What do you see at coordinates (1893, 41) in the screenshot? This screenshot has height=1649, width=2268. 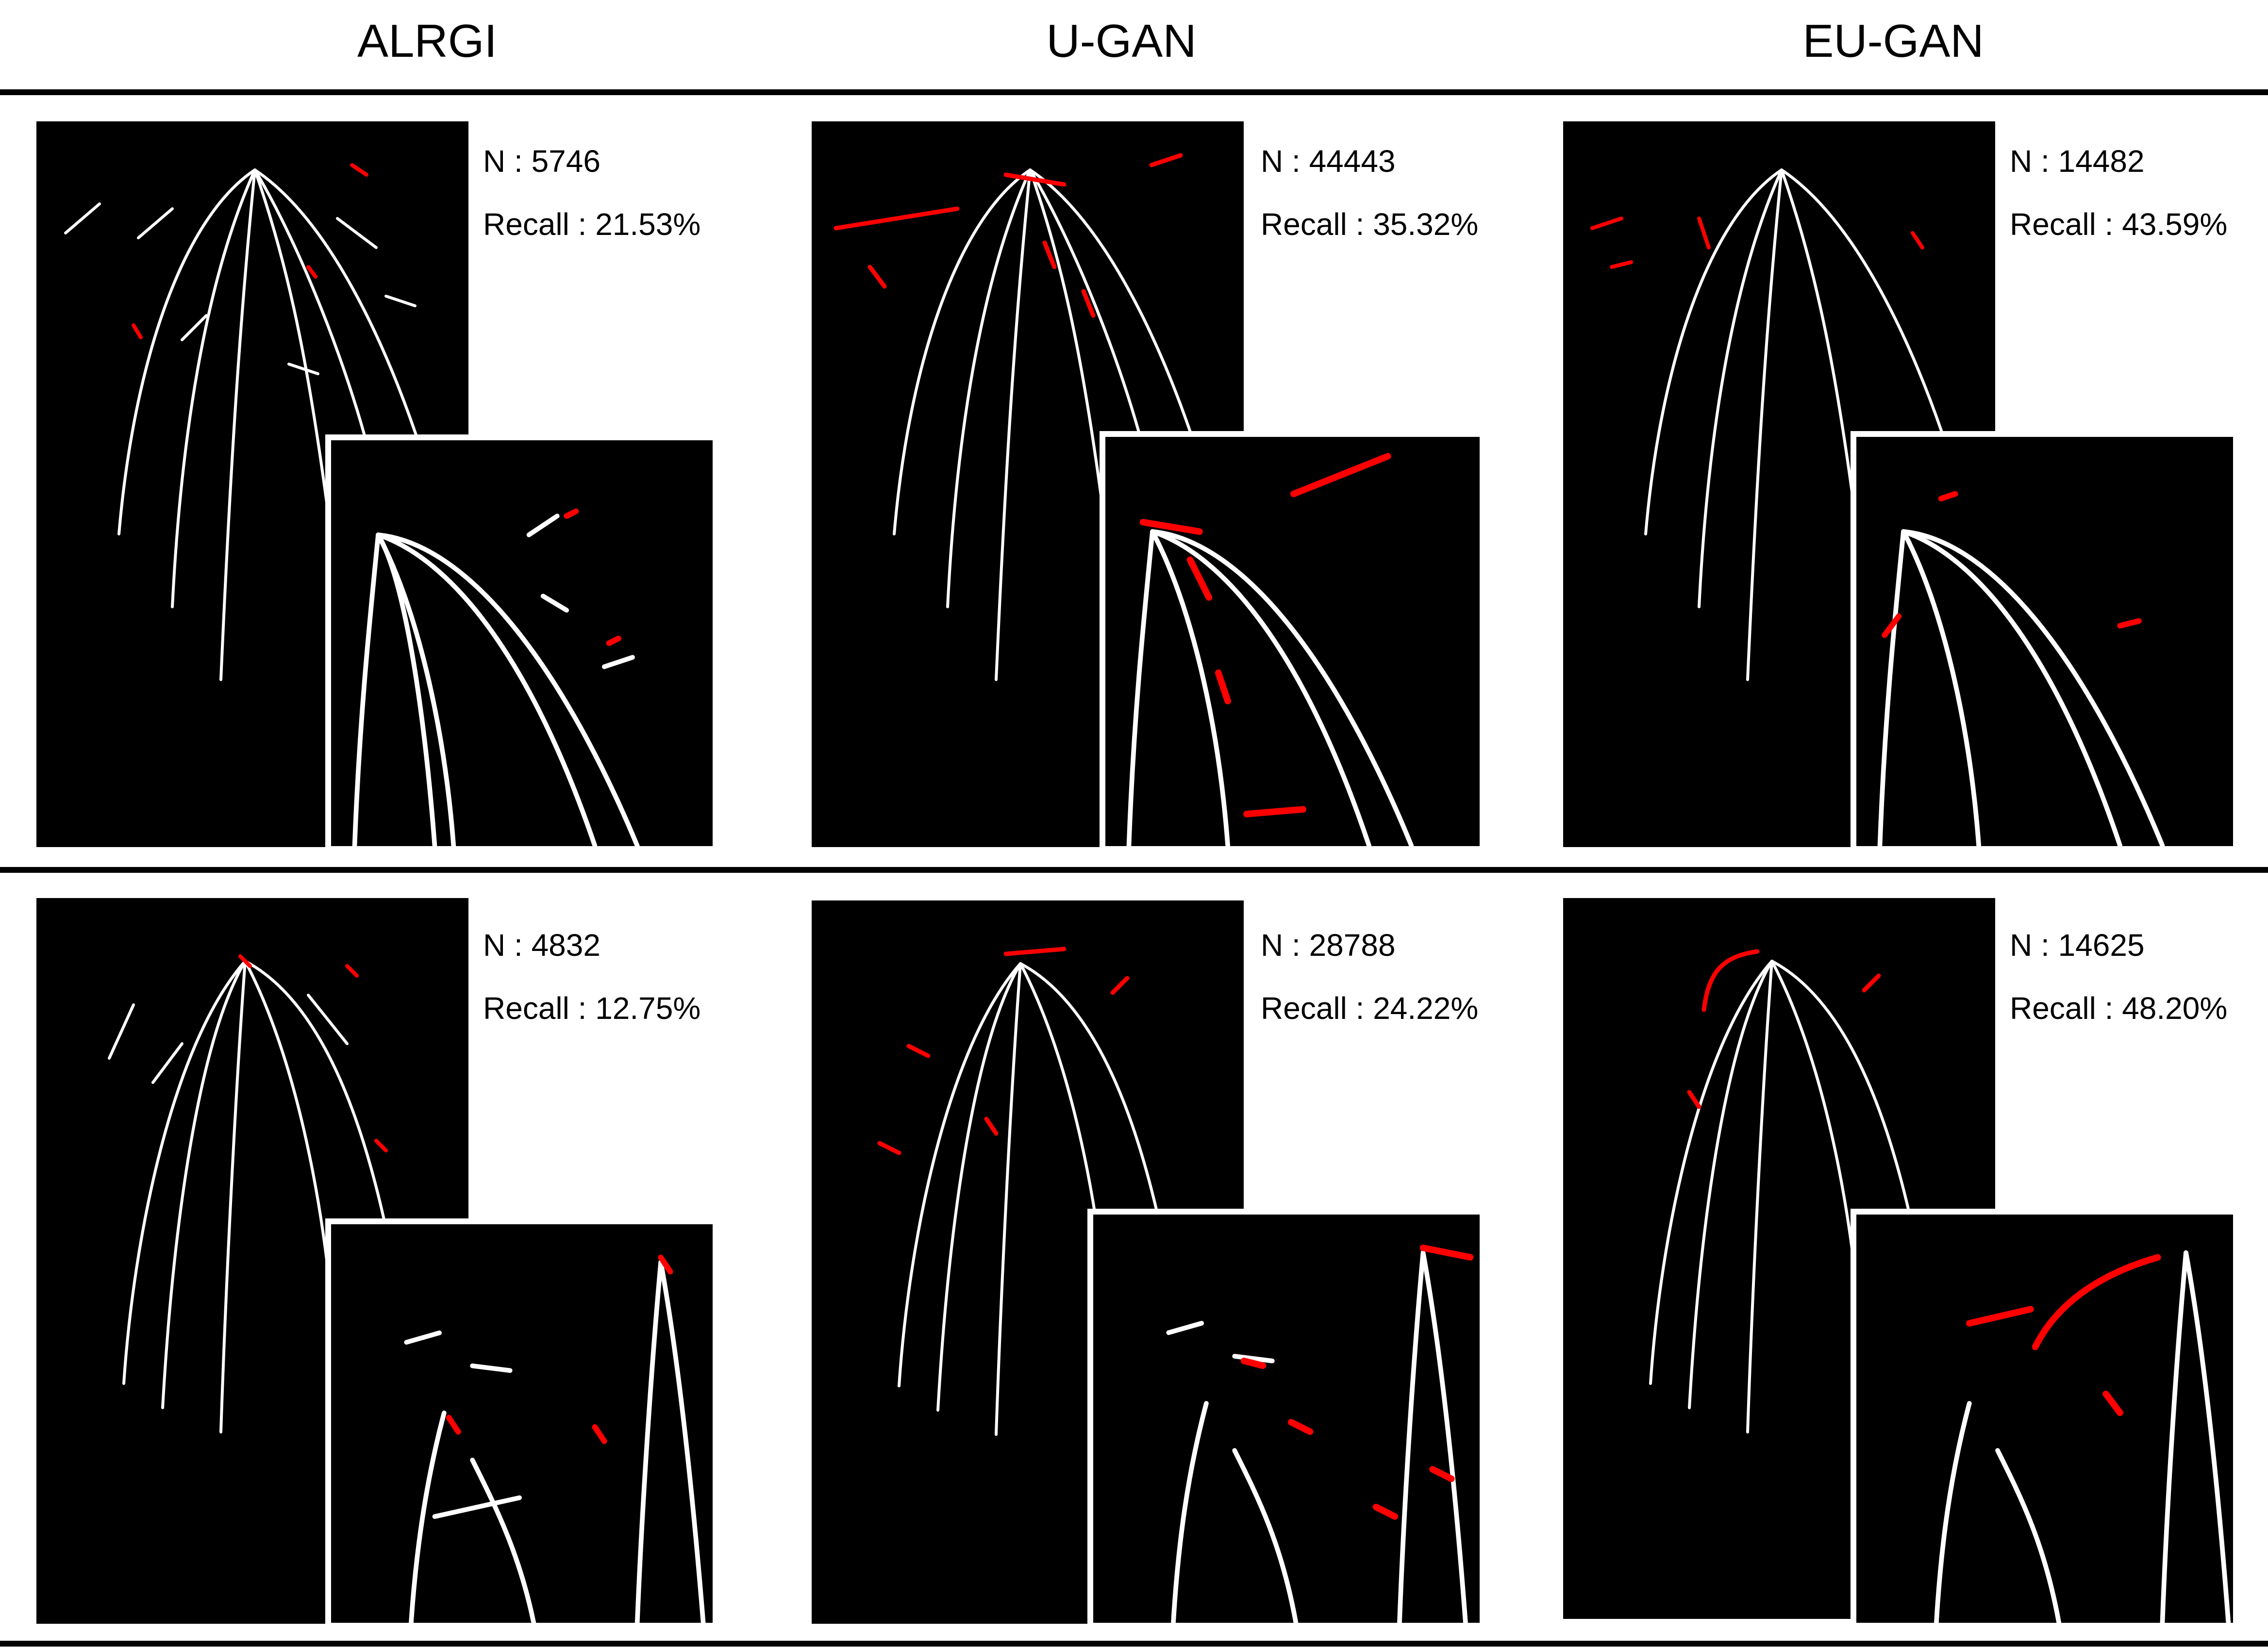 I see `column-header-eu-gan: EU-GAN` at bounding box center [1893, 41].